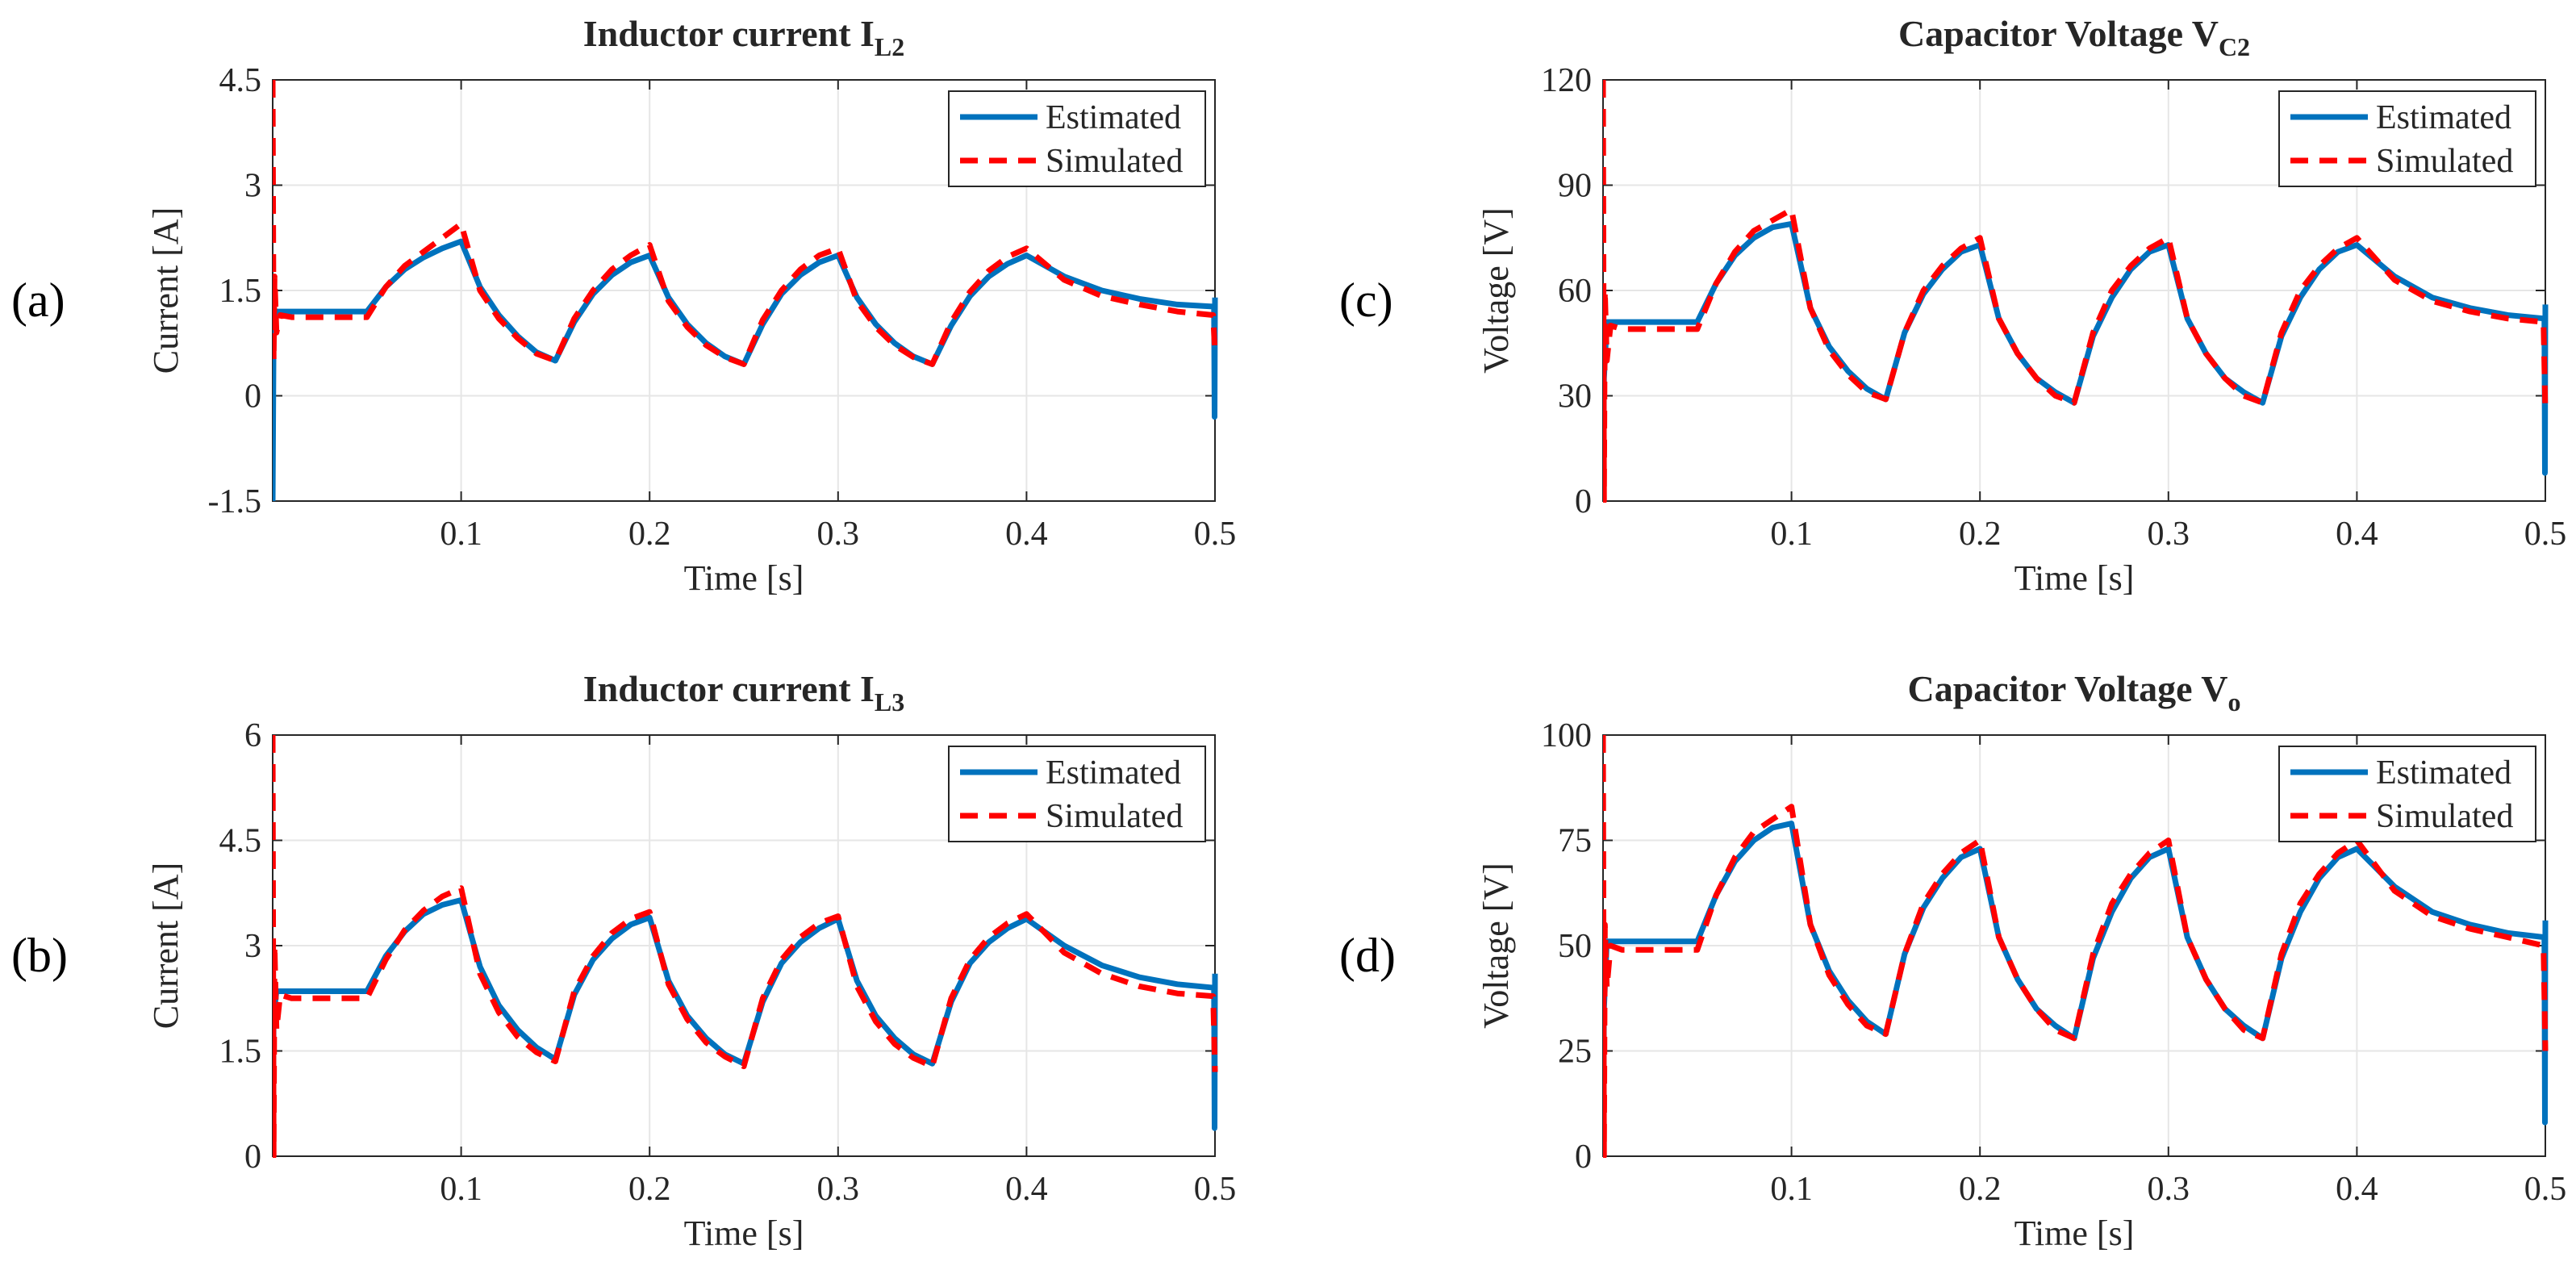 The image size is (2576, 1270). What do you see at coordinates (890, 701) in the screenshot?
I see `chart-title-subscript: L3` at bounding box center [890, 701].